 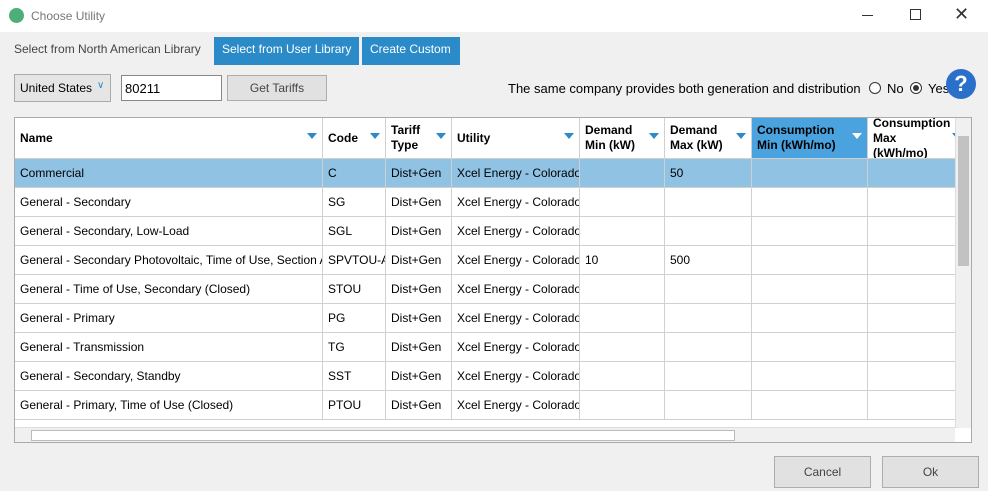 What do you see at coordinates (169, 173) in the screenshot?
I see `table-cell: Commercial` at bounding box center [169, 173].